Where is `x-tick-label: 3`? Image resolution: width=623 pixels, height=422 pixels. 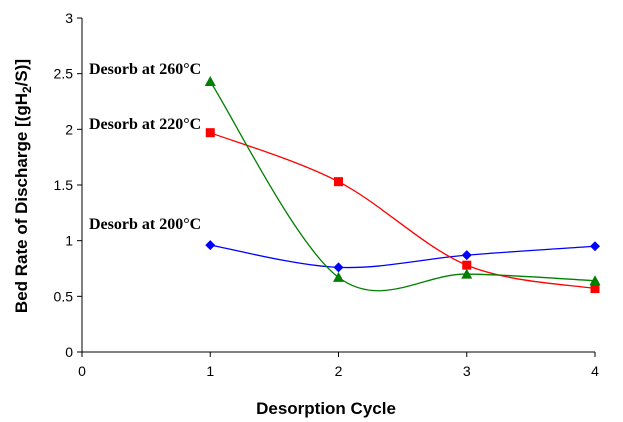 x-tick-label: 3 is located at coordinates (467, 371).